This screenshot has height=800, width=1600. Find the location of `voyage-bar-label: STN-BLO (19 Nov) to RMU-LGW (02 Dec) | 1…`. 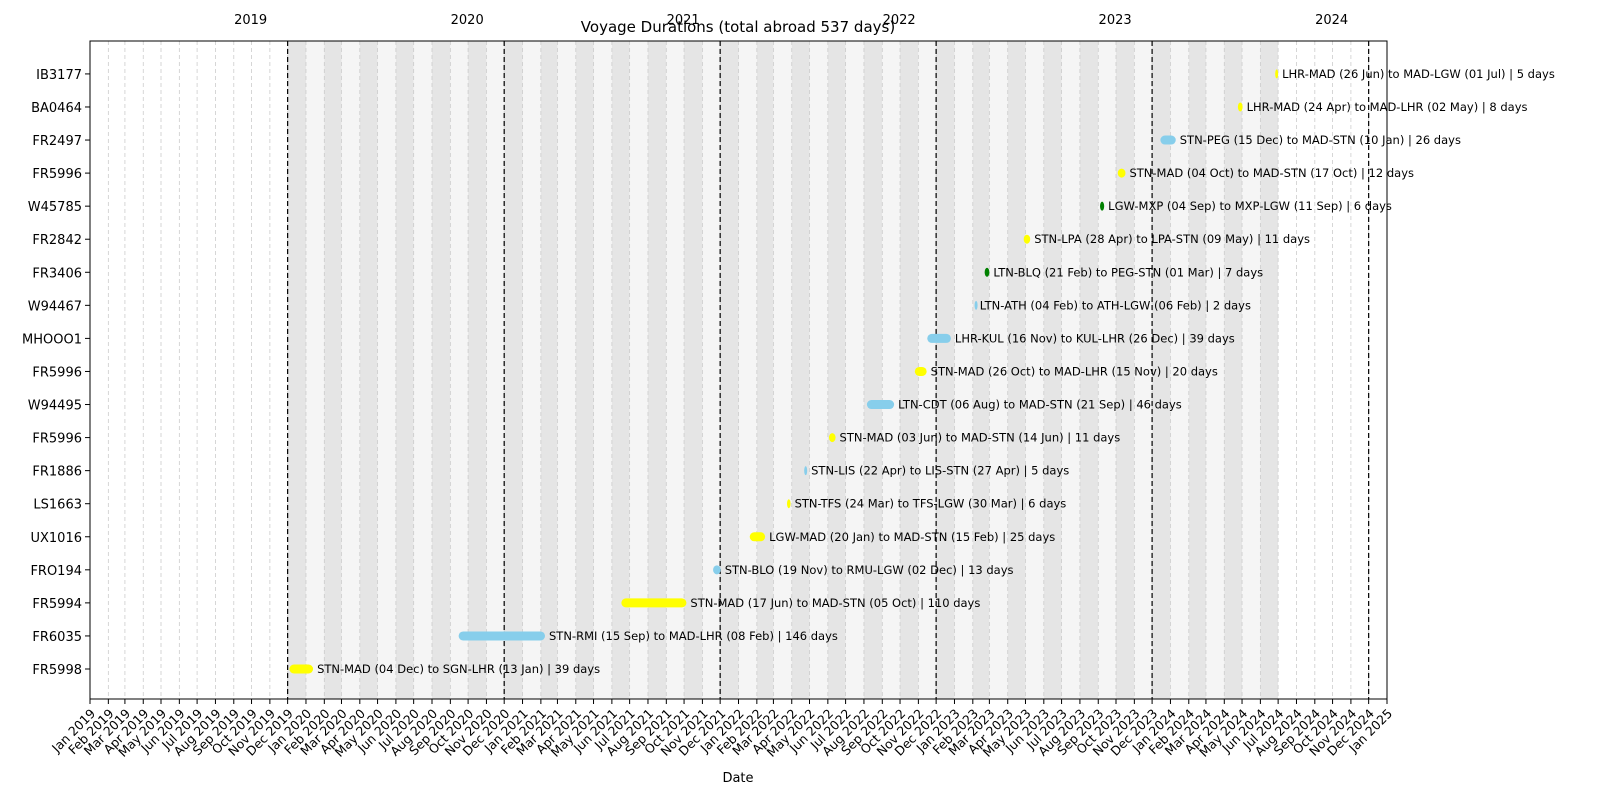

voyage-bar-label: STN-BLO (19 Nov) to RMU-LGW (02 Dec) | 1… is located at coordinates (869, 570).